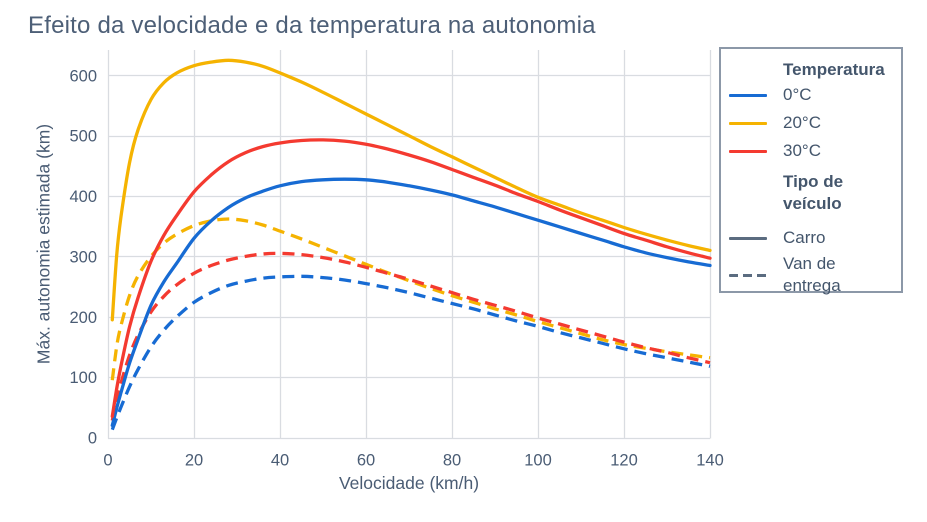  What do you see at coordinates (804, 237) in the screenshot?
I see `legend-item-label: Carro` at bounding box center [804, 237].